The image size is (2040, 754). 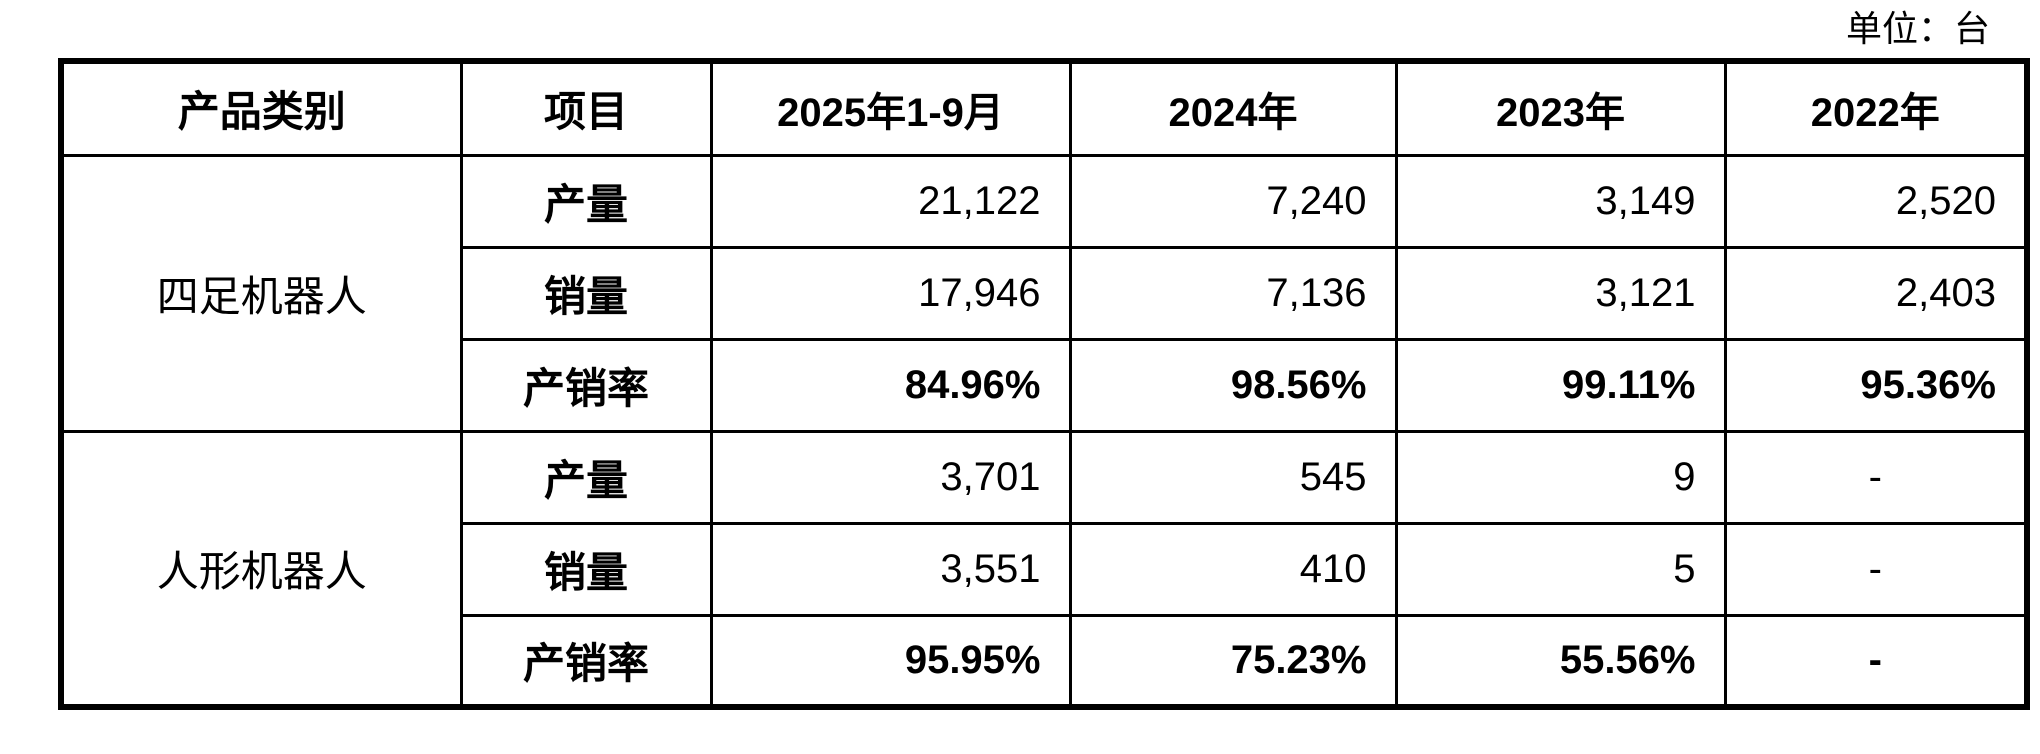 I want to click on value-cell: 55.56%, so click(x=1560, y=661).